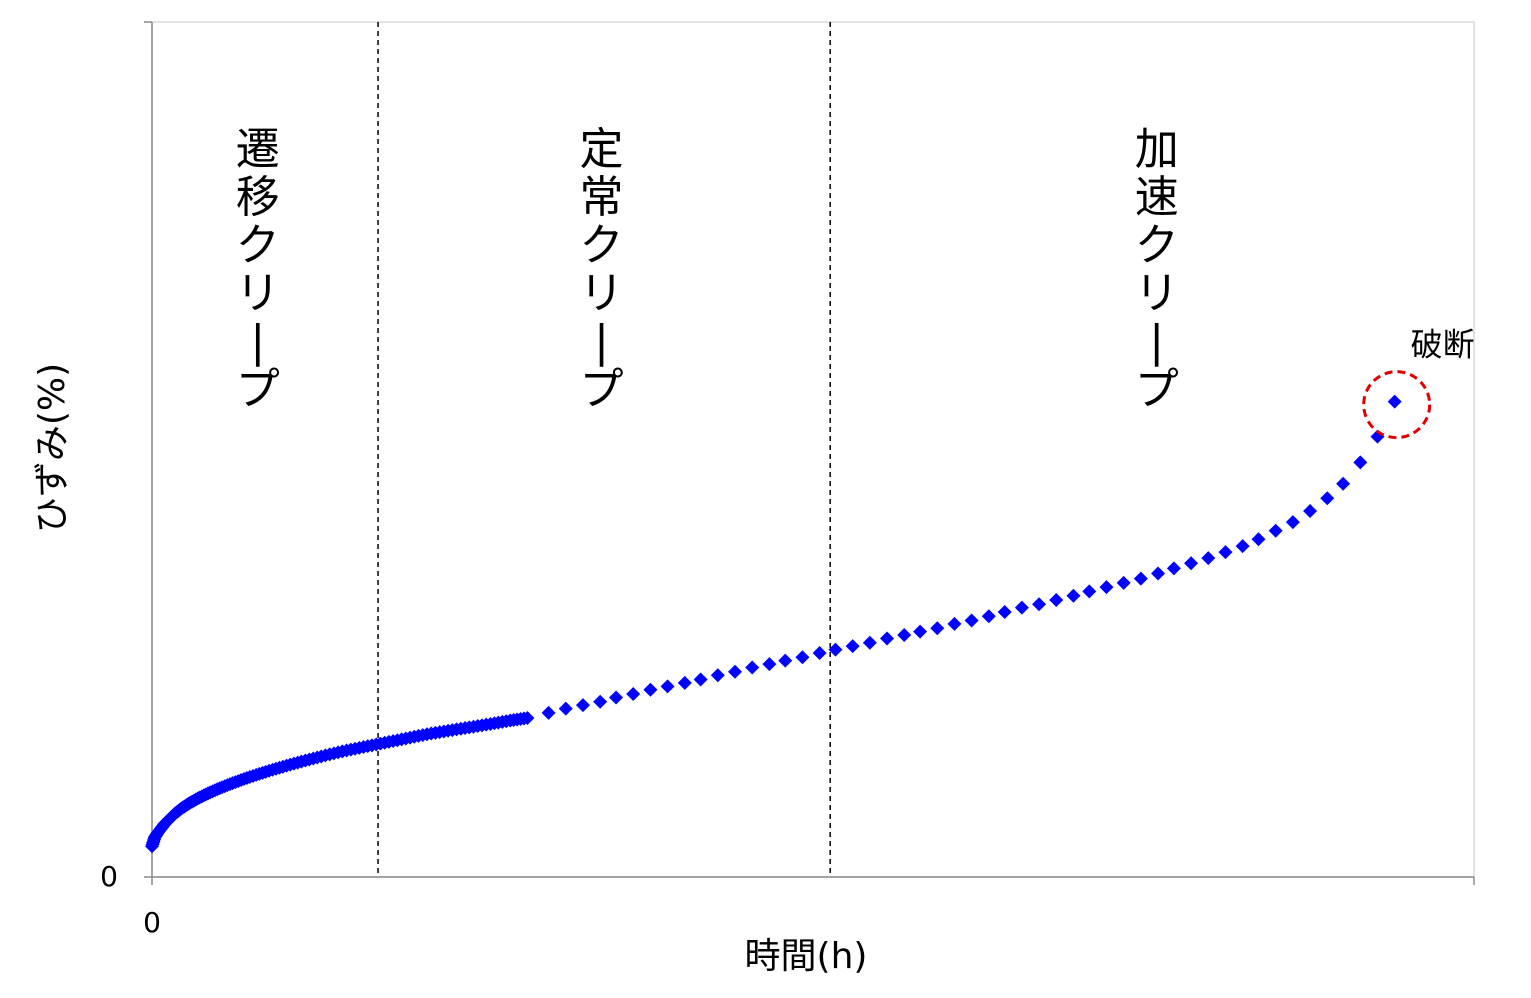 This screenshot has height=998, width=1531. I want to click on phase-label-3: 加速クリ|プ, so click(1157, 269).